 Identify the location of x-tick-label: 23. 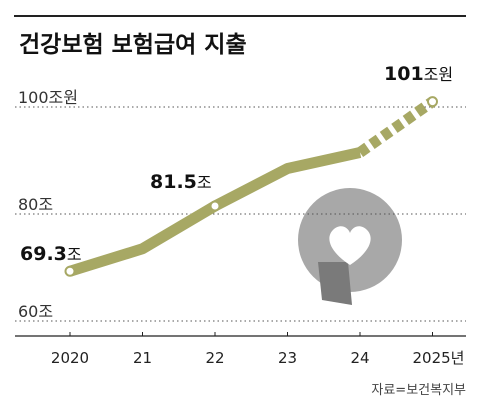
(287, 358).